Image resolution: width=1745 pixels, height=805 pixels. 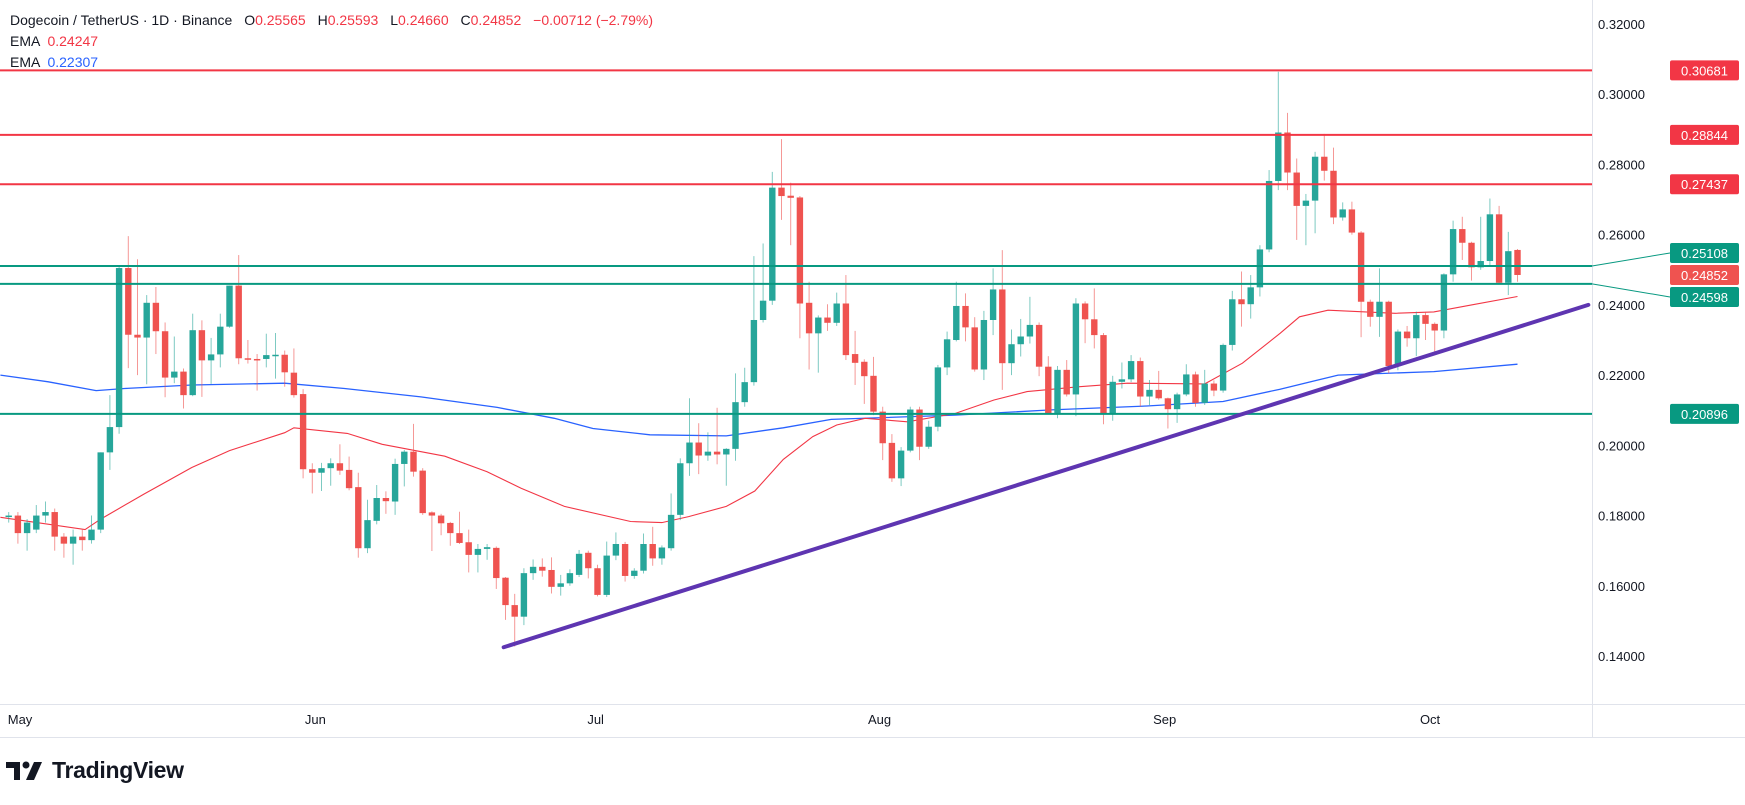 What do you see at coordinates (331, 62) in the screenshot?
I see `ema-slow-row: EMA 0.22307` at bounding box center [331, 62].